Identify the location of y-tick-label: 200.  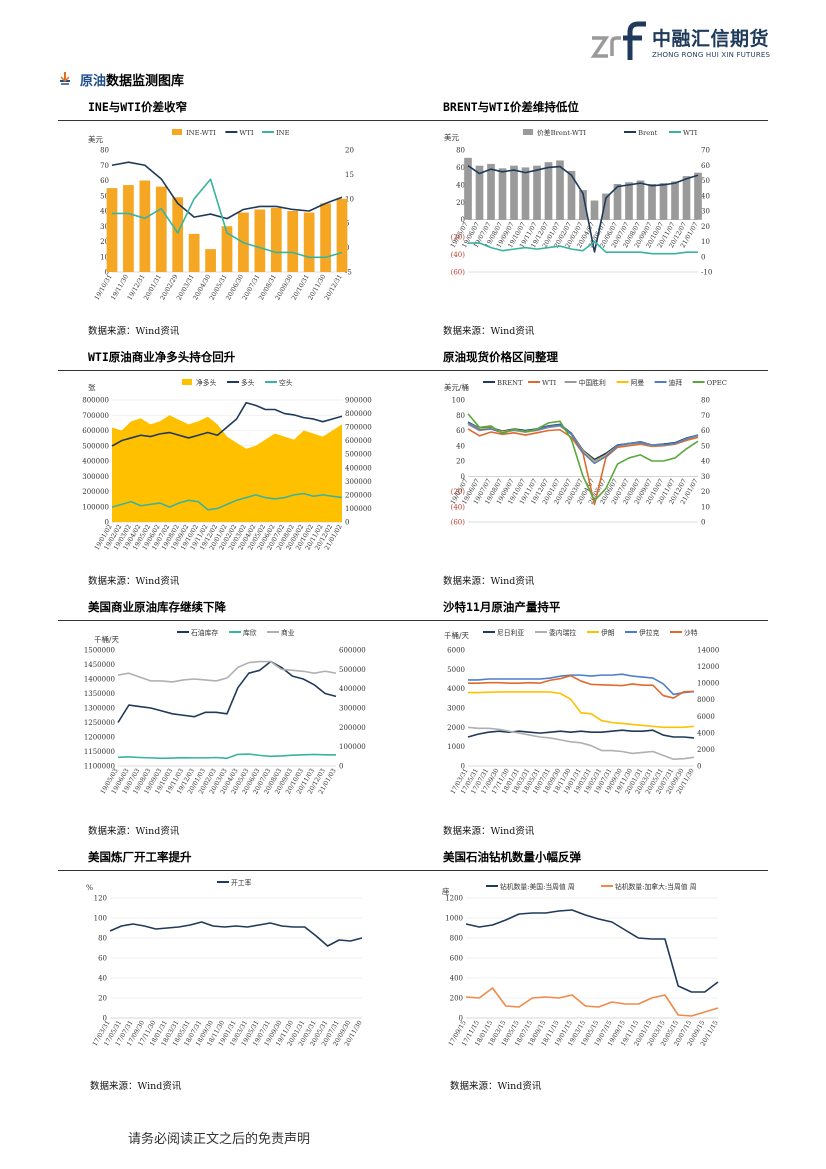
(456, 999).